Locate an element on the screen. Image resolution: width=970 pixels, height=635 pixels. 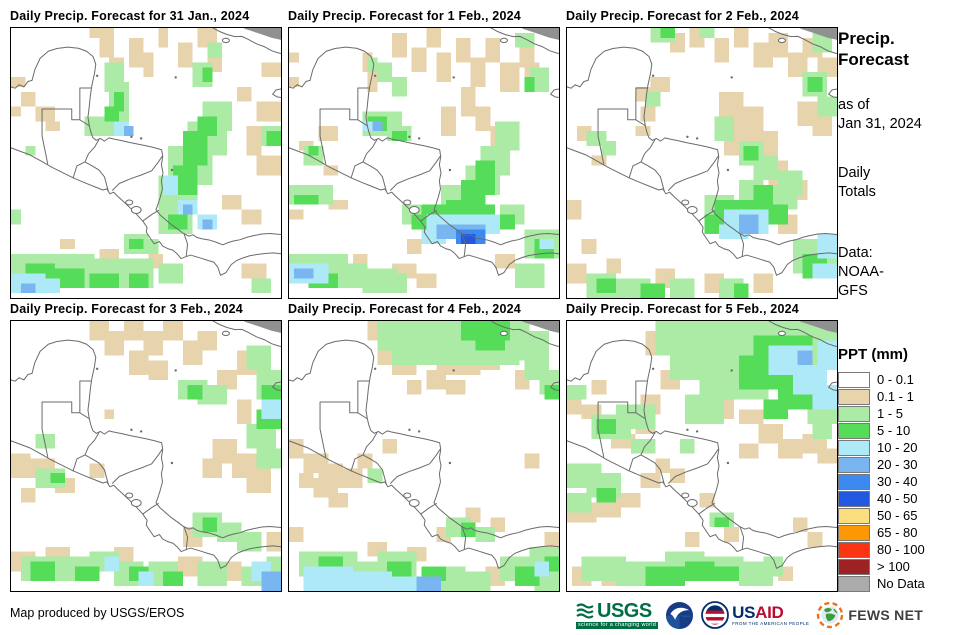
legend-item: > 100 is located at coordinates (904, 566).